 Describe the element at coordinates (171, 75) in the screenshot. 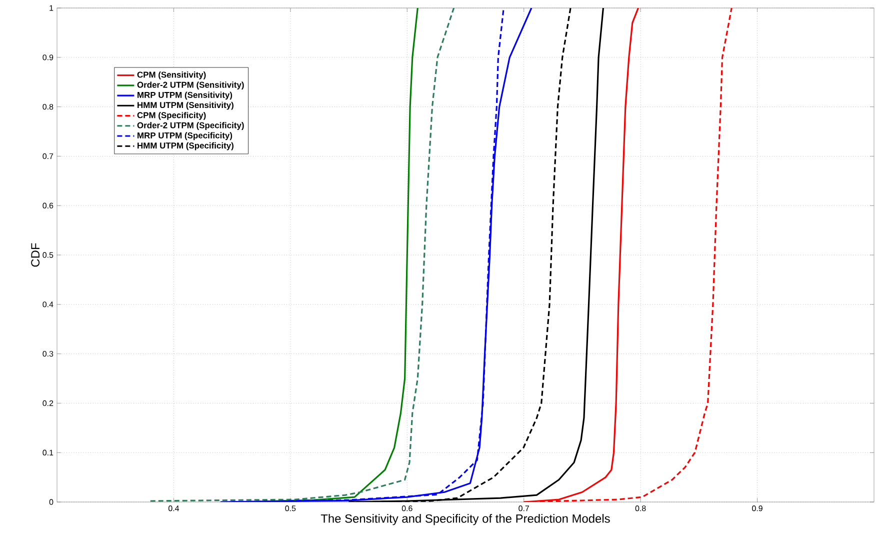

I see `legend-label: CPM (Sensitivity)` at that location.